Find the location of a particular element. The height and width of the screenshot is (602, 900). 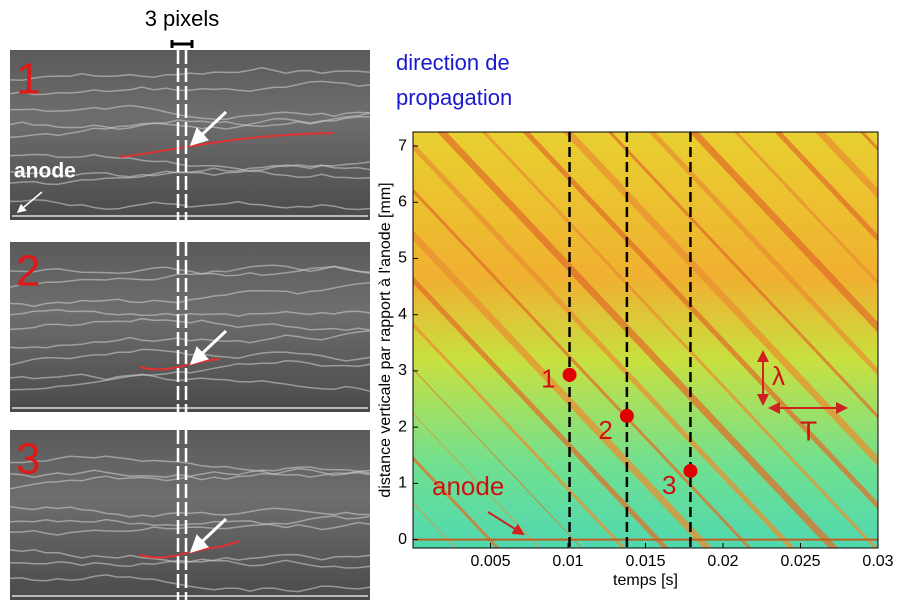

panel-image is located at coordinates (190, 515).